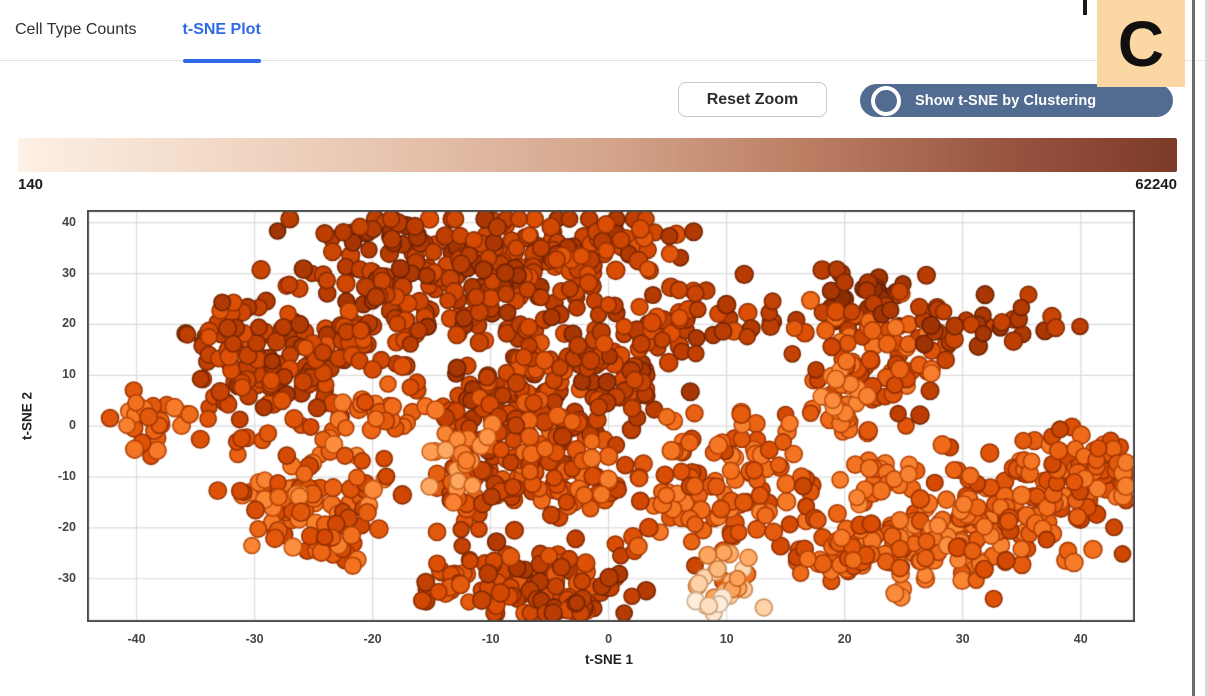 This screenshot has height=696, width=1208. I want to click on y-axis-label: t-SNE 2, so click(27, 416).